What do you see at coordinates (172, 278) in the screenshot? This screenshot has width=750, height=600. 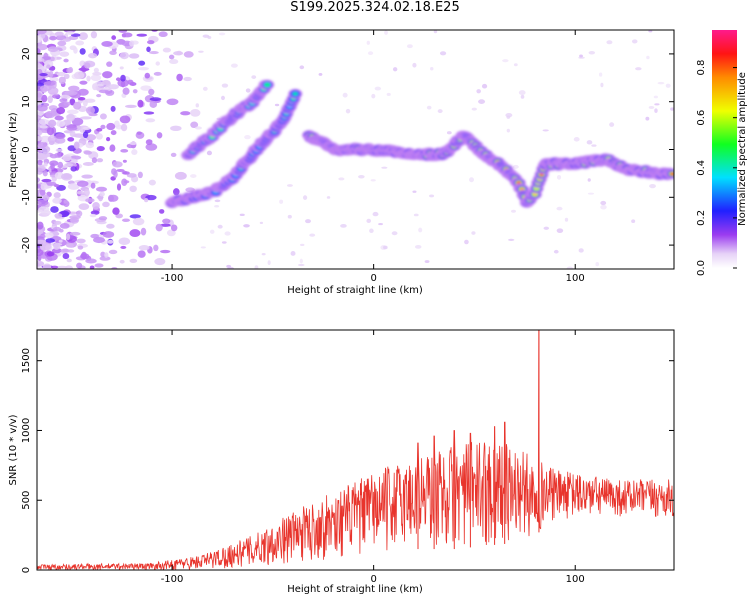 I see `spectrogram-x-tick-label: -100` at bounding box center [172, 278].